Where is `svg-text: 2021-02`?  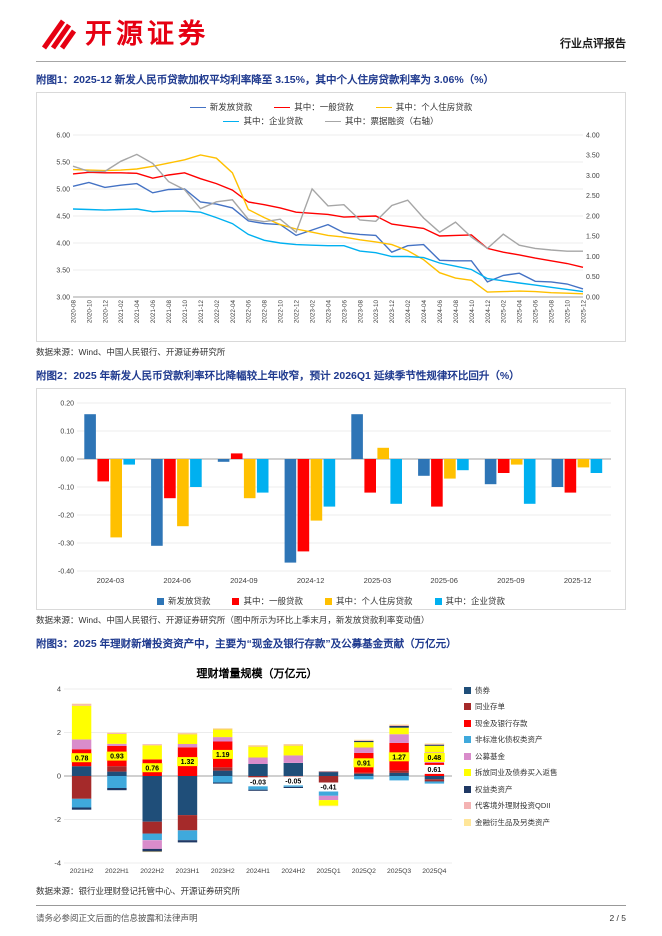
svg-text: 2021-02 is located at coordinates (121, 312).